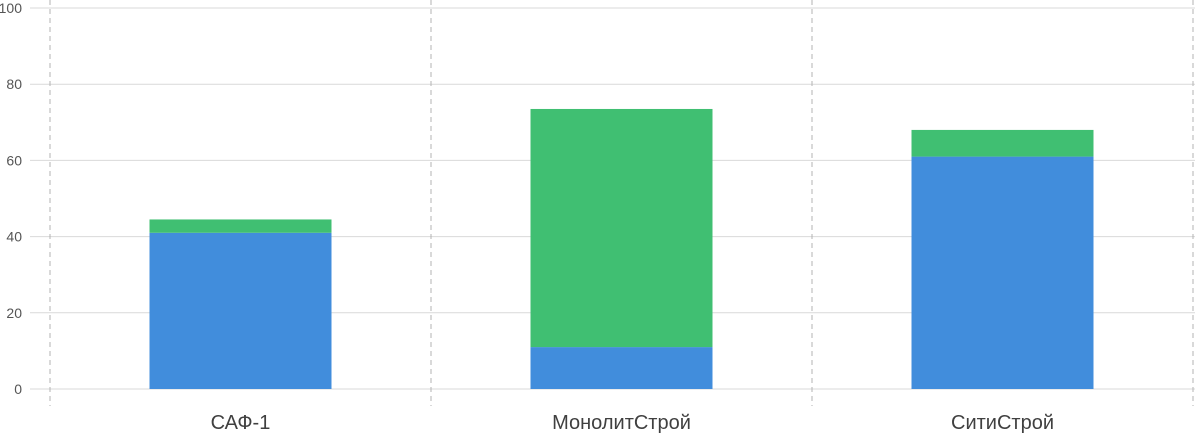  What do you see at coordinates (621, 423) in the screenshot?
I see `x-tick-label: МонолитСтрой` at bounding box center [621, 423].